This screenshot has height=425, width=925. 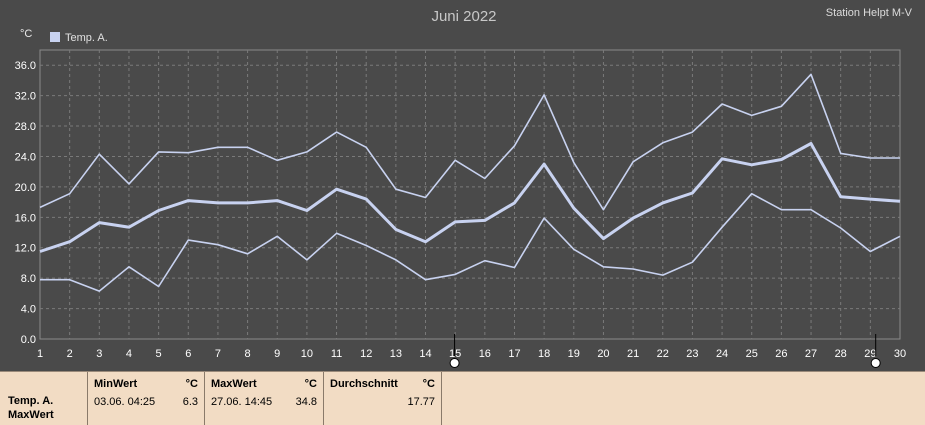 I want to click on min-unit: °C, so click(x=191, y=384).